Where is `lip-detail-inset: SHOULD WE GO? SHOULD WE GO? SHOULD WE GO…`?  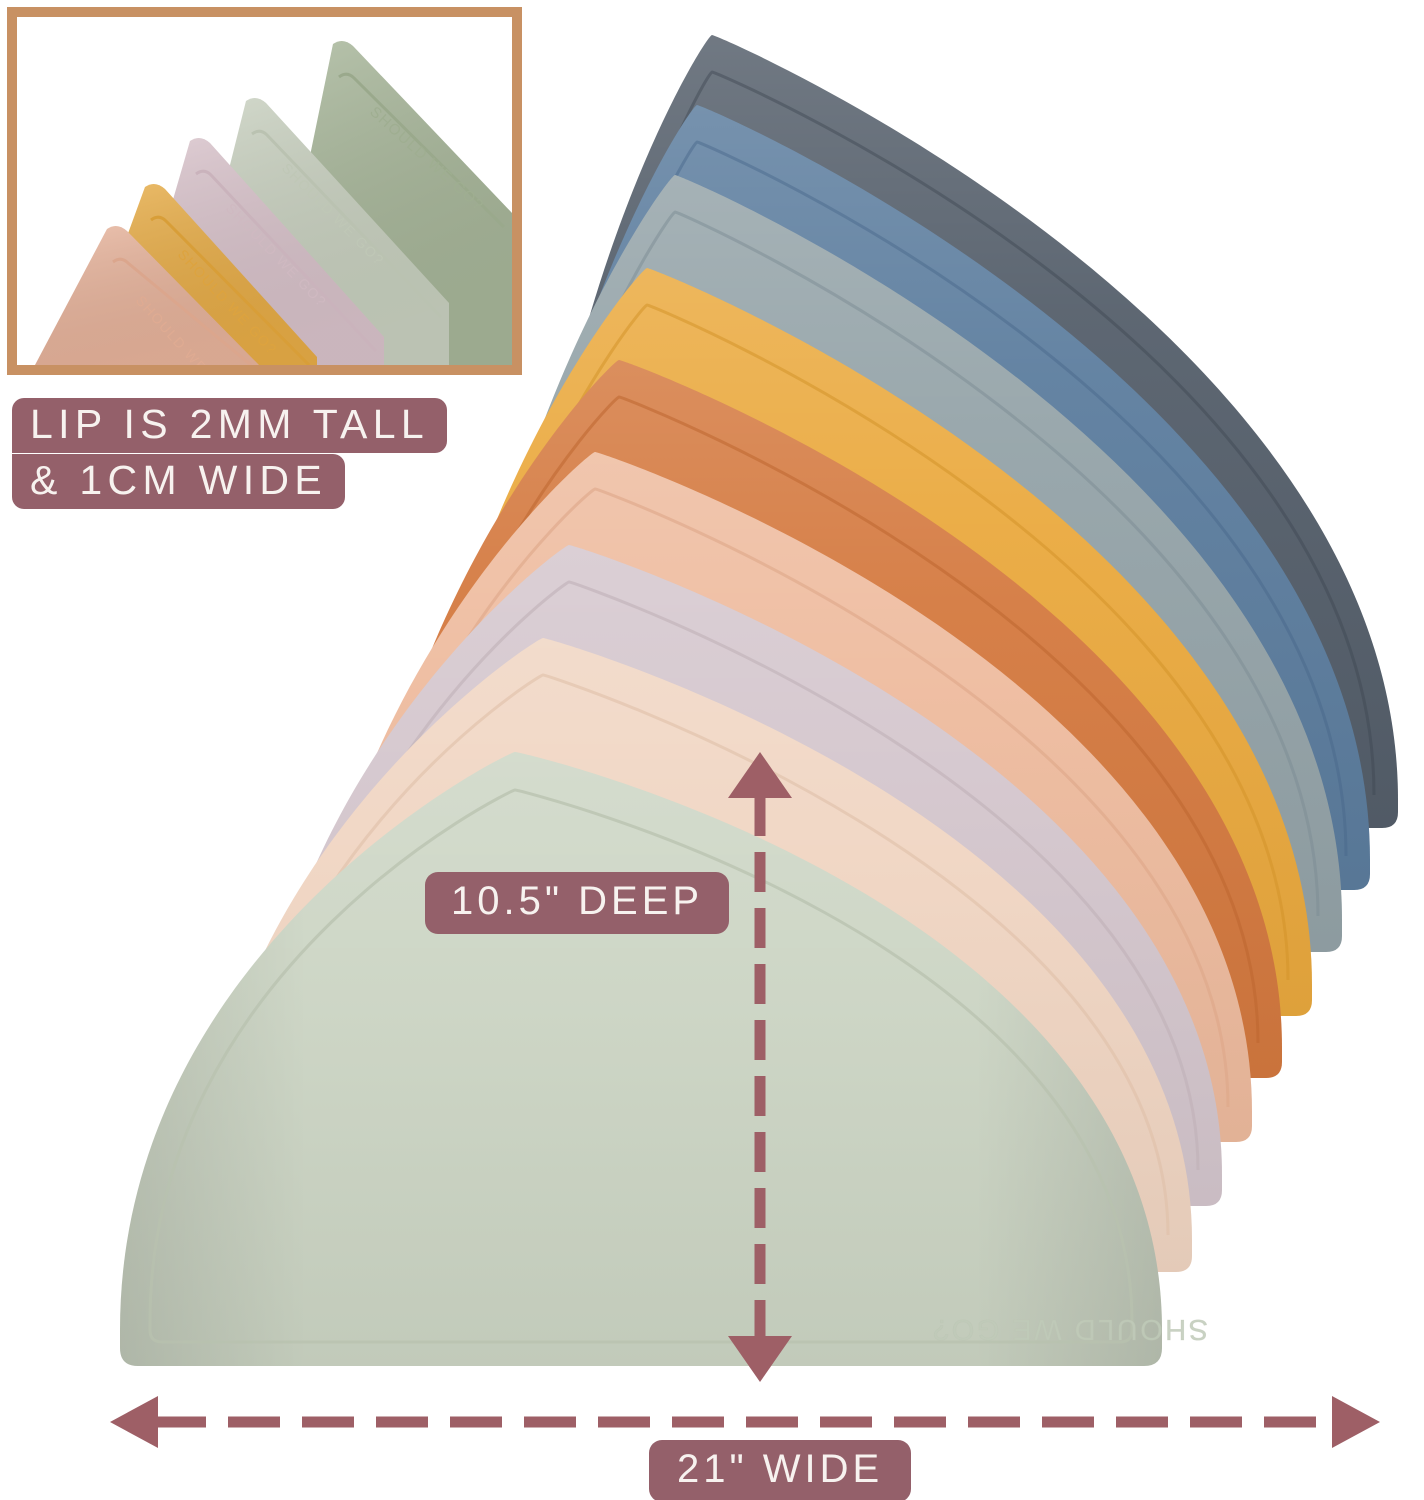 lip-detail-inset: SHOULD WE GO? SHOULD WE GO? SHOULD WE GO… is located at coordinates (264, 191).